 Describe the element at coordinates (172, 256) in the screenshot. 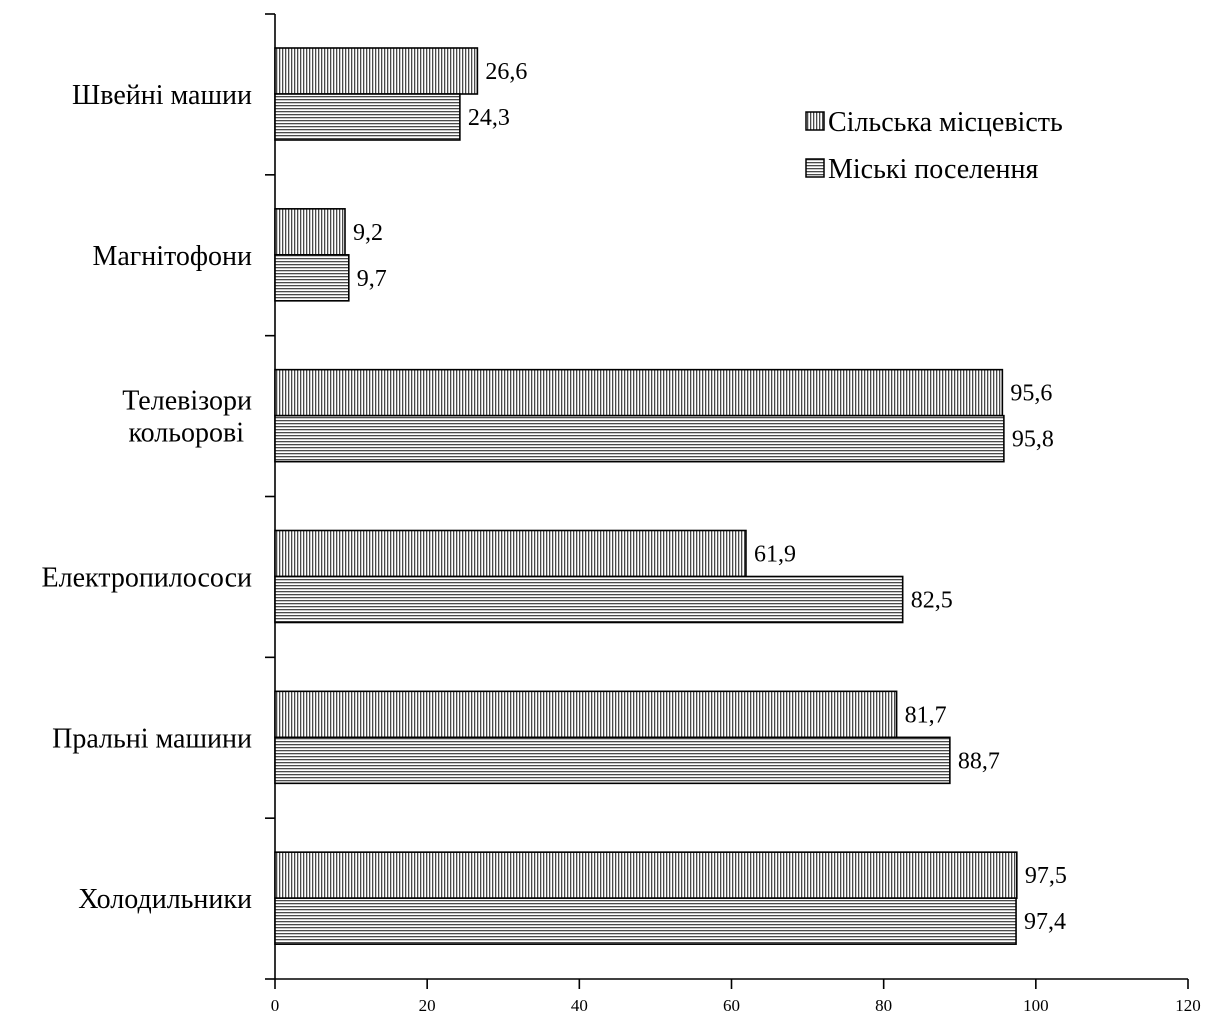

I see `category-label: Магнітофони` at that location.